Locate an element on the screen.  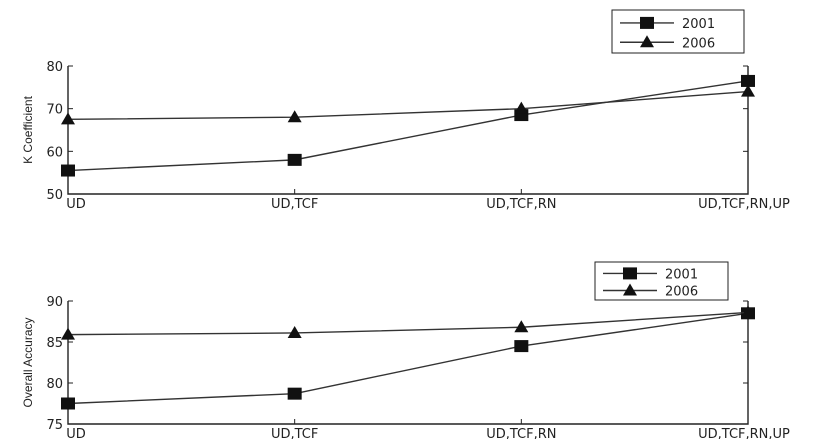
y-tick-label: 75 is located at coordinates (54, 425).